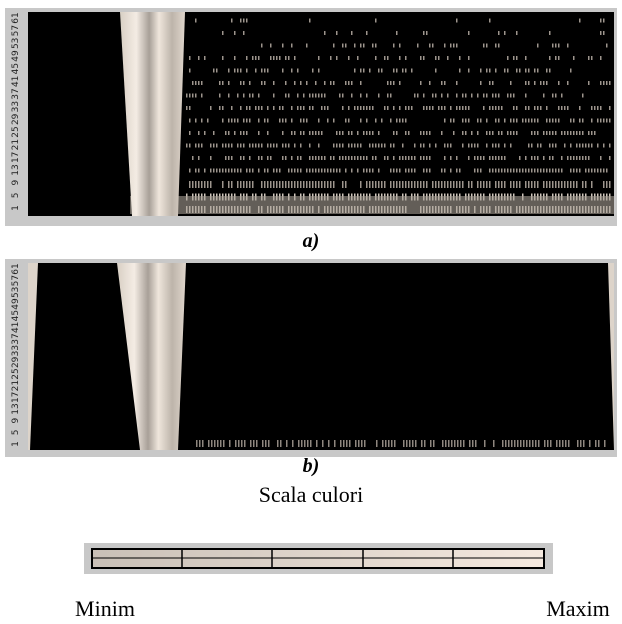 The image size is (622, 624). Describe the element at coordinates (16, 195) in the screenshot. I see `y-tick-label: 5` at that location.